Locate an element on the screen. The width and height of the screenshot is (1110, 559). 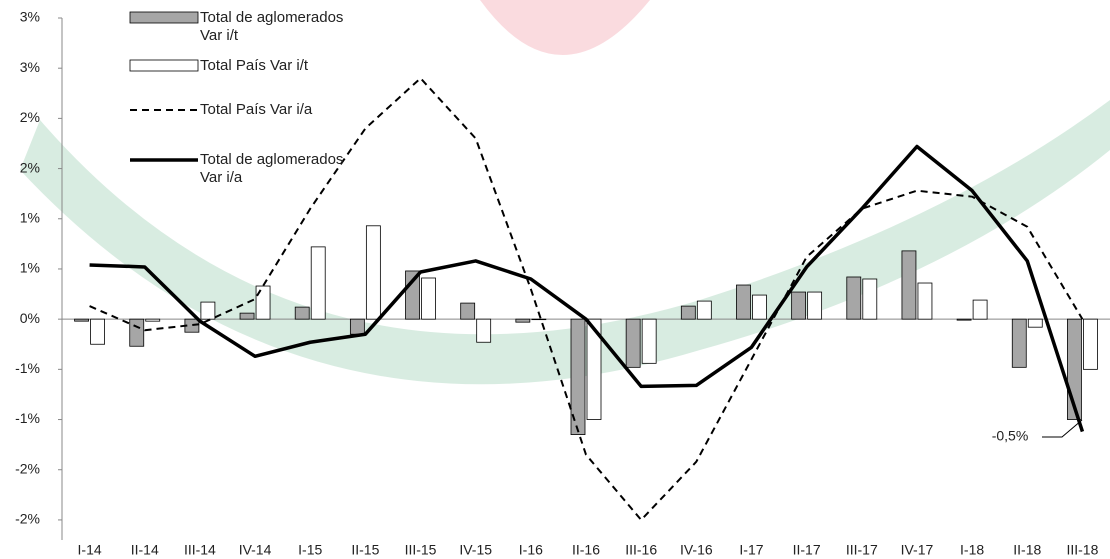
legend-entry: Total País Var i/t is located at coordinates (254, 65).